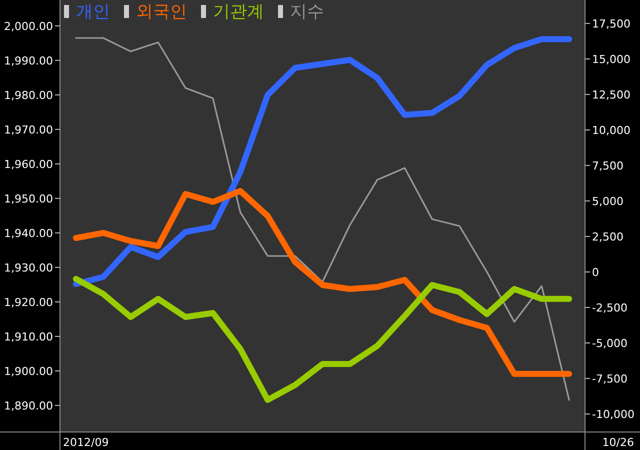 The image size is (640, 450). I want to click on y2-tick-label: -2,500, so click(610, 307).